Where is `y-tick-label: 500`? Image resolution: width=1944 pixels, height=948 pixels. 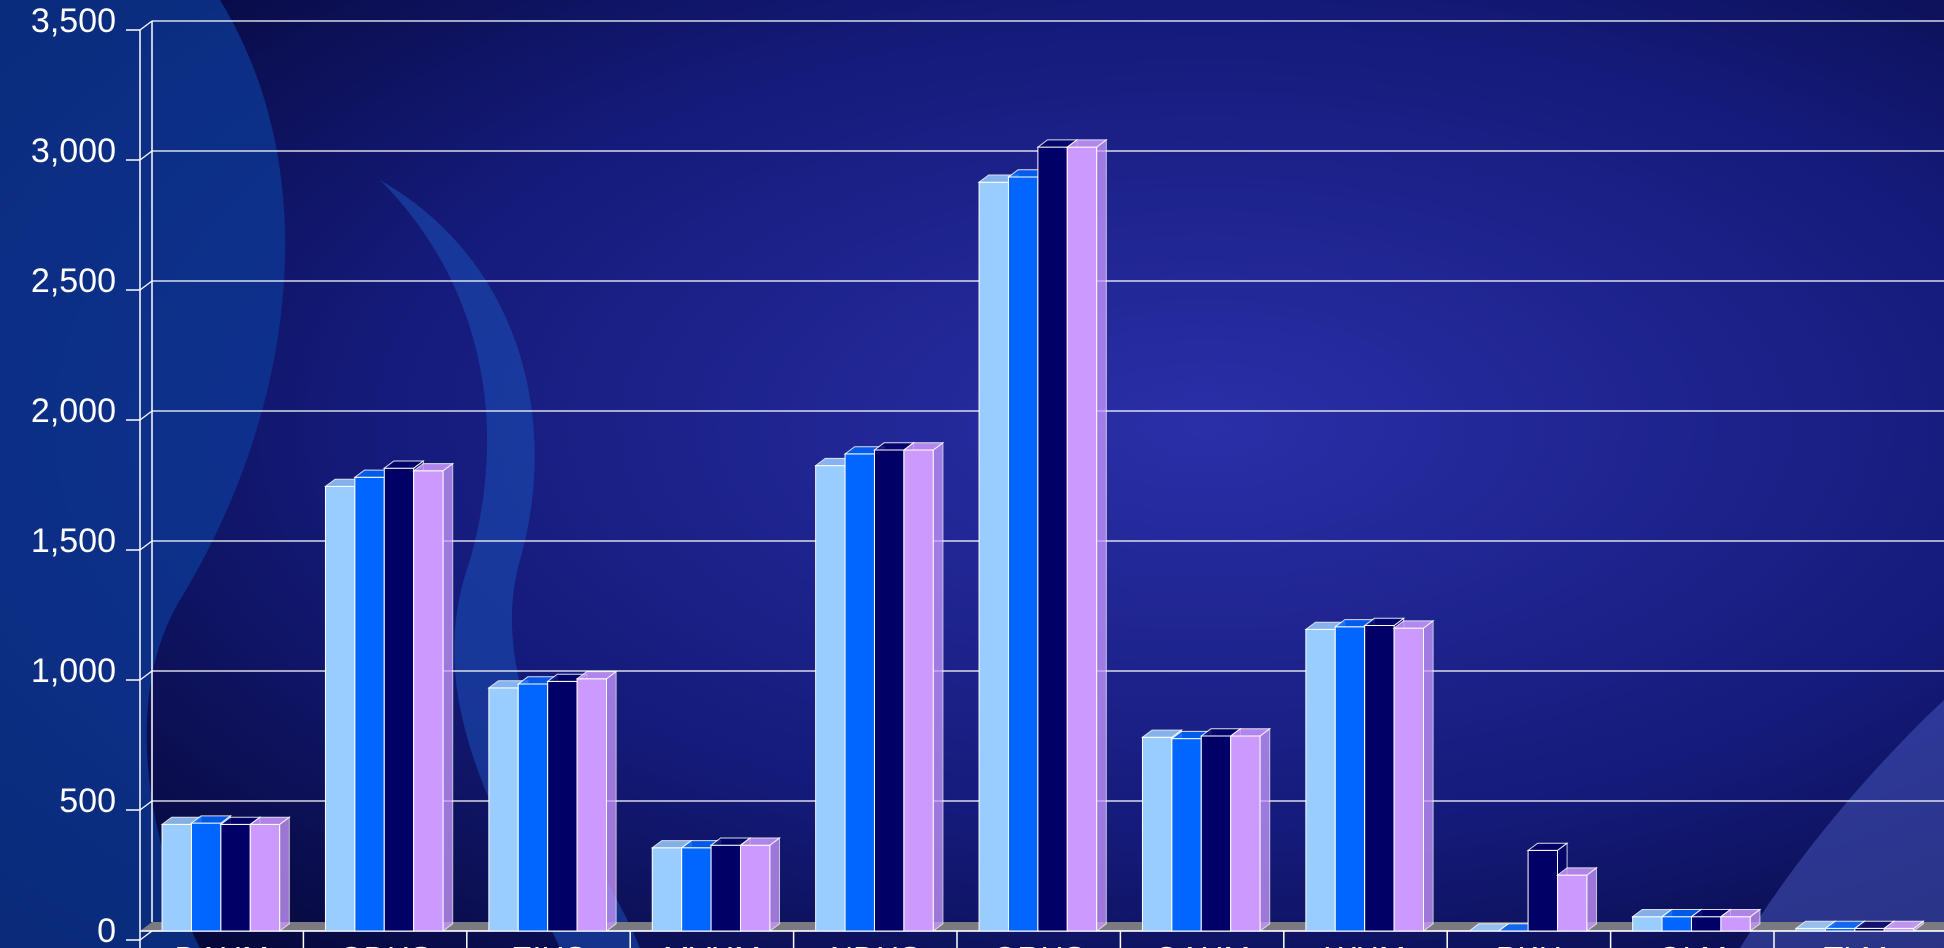 y-tick-label: 500 is located at coordinates (87, 801).